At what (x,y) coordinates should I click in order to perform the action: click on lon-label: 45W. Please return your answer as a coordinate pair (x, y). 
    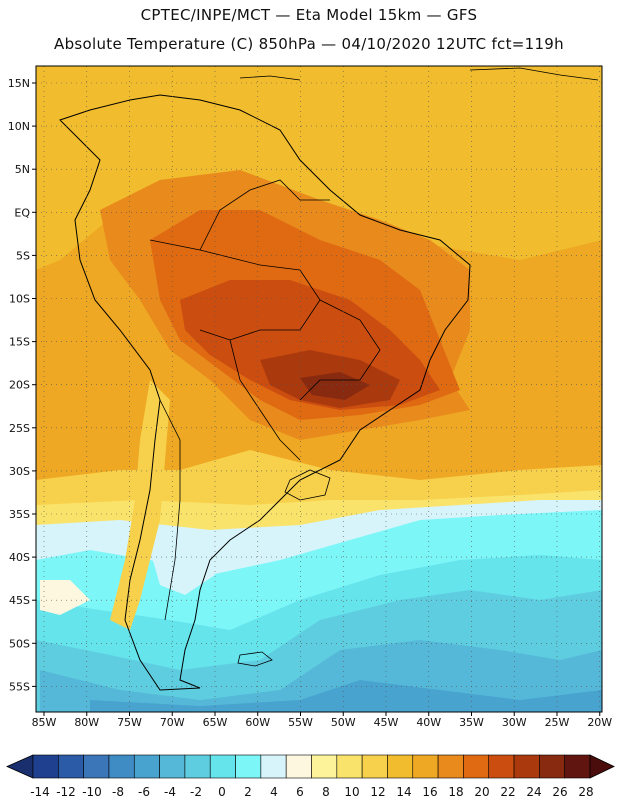
    Looking at the image, I should click on (386, 722).